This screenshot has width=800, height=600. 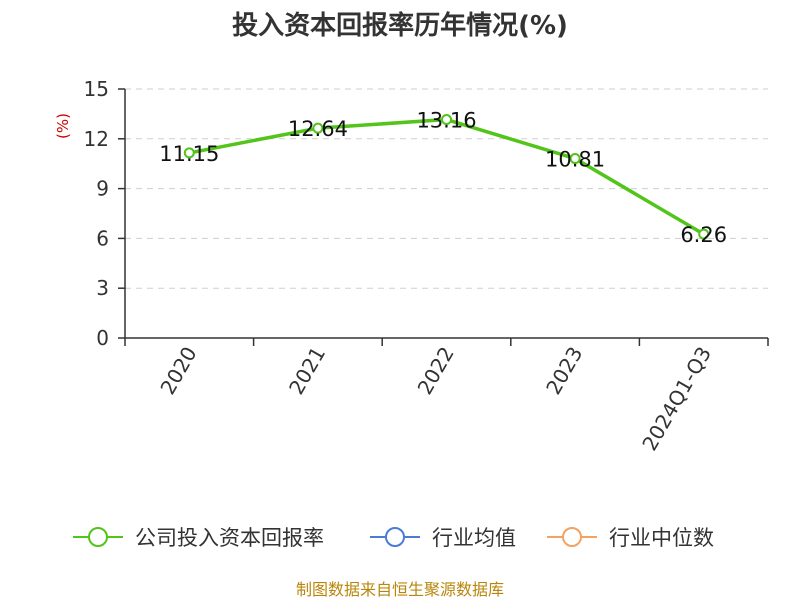 What do you see at coordinates (400, 25) in the screenshot?
I see `chart-title: 投入资本回报率历年情况(%)` at bounding box center [400, 25].